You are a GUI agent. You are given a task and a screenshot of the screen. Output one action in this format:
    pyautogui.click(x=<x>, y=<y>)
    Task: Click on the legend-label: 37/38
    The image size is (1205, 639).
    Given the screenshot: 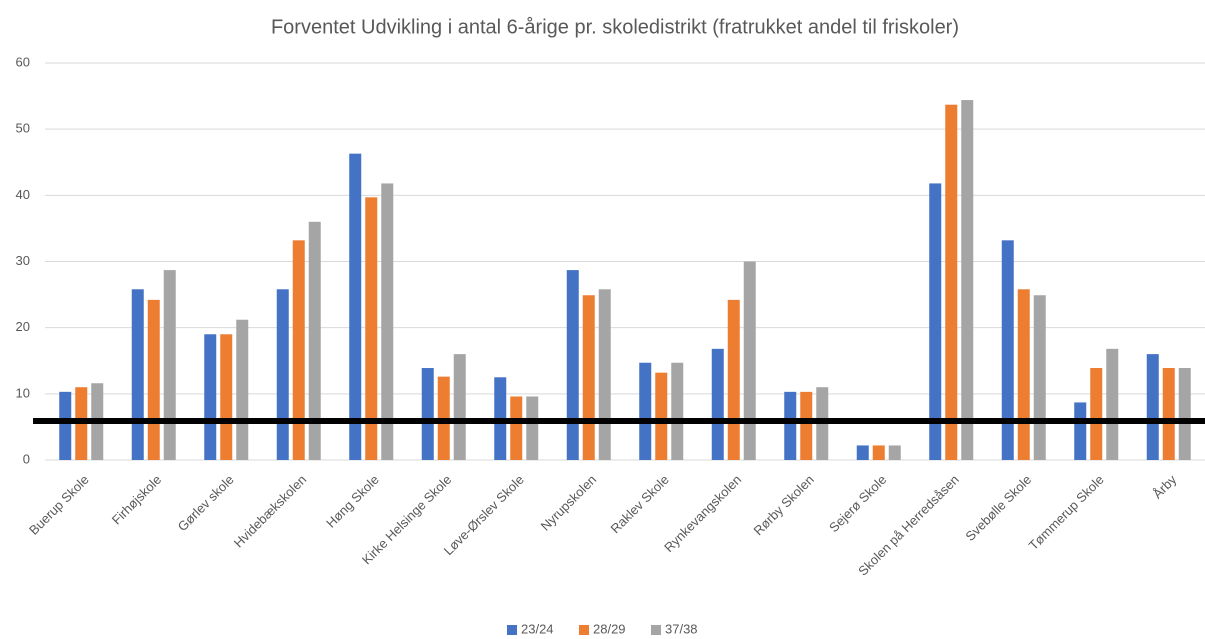 What is the action you would take?
    pyautogui.click(x=681, y=628)
    